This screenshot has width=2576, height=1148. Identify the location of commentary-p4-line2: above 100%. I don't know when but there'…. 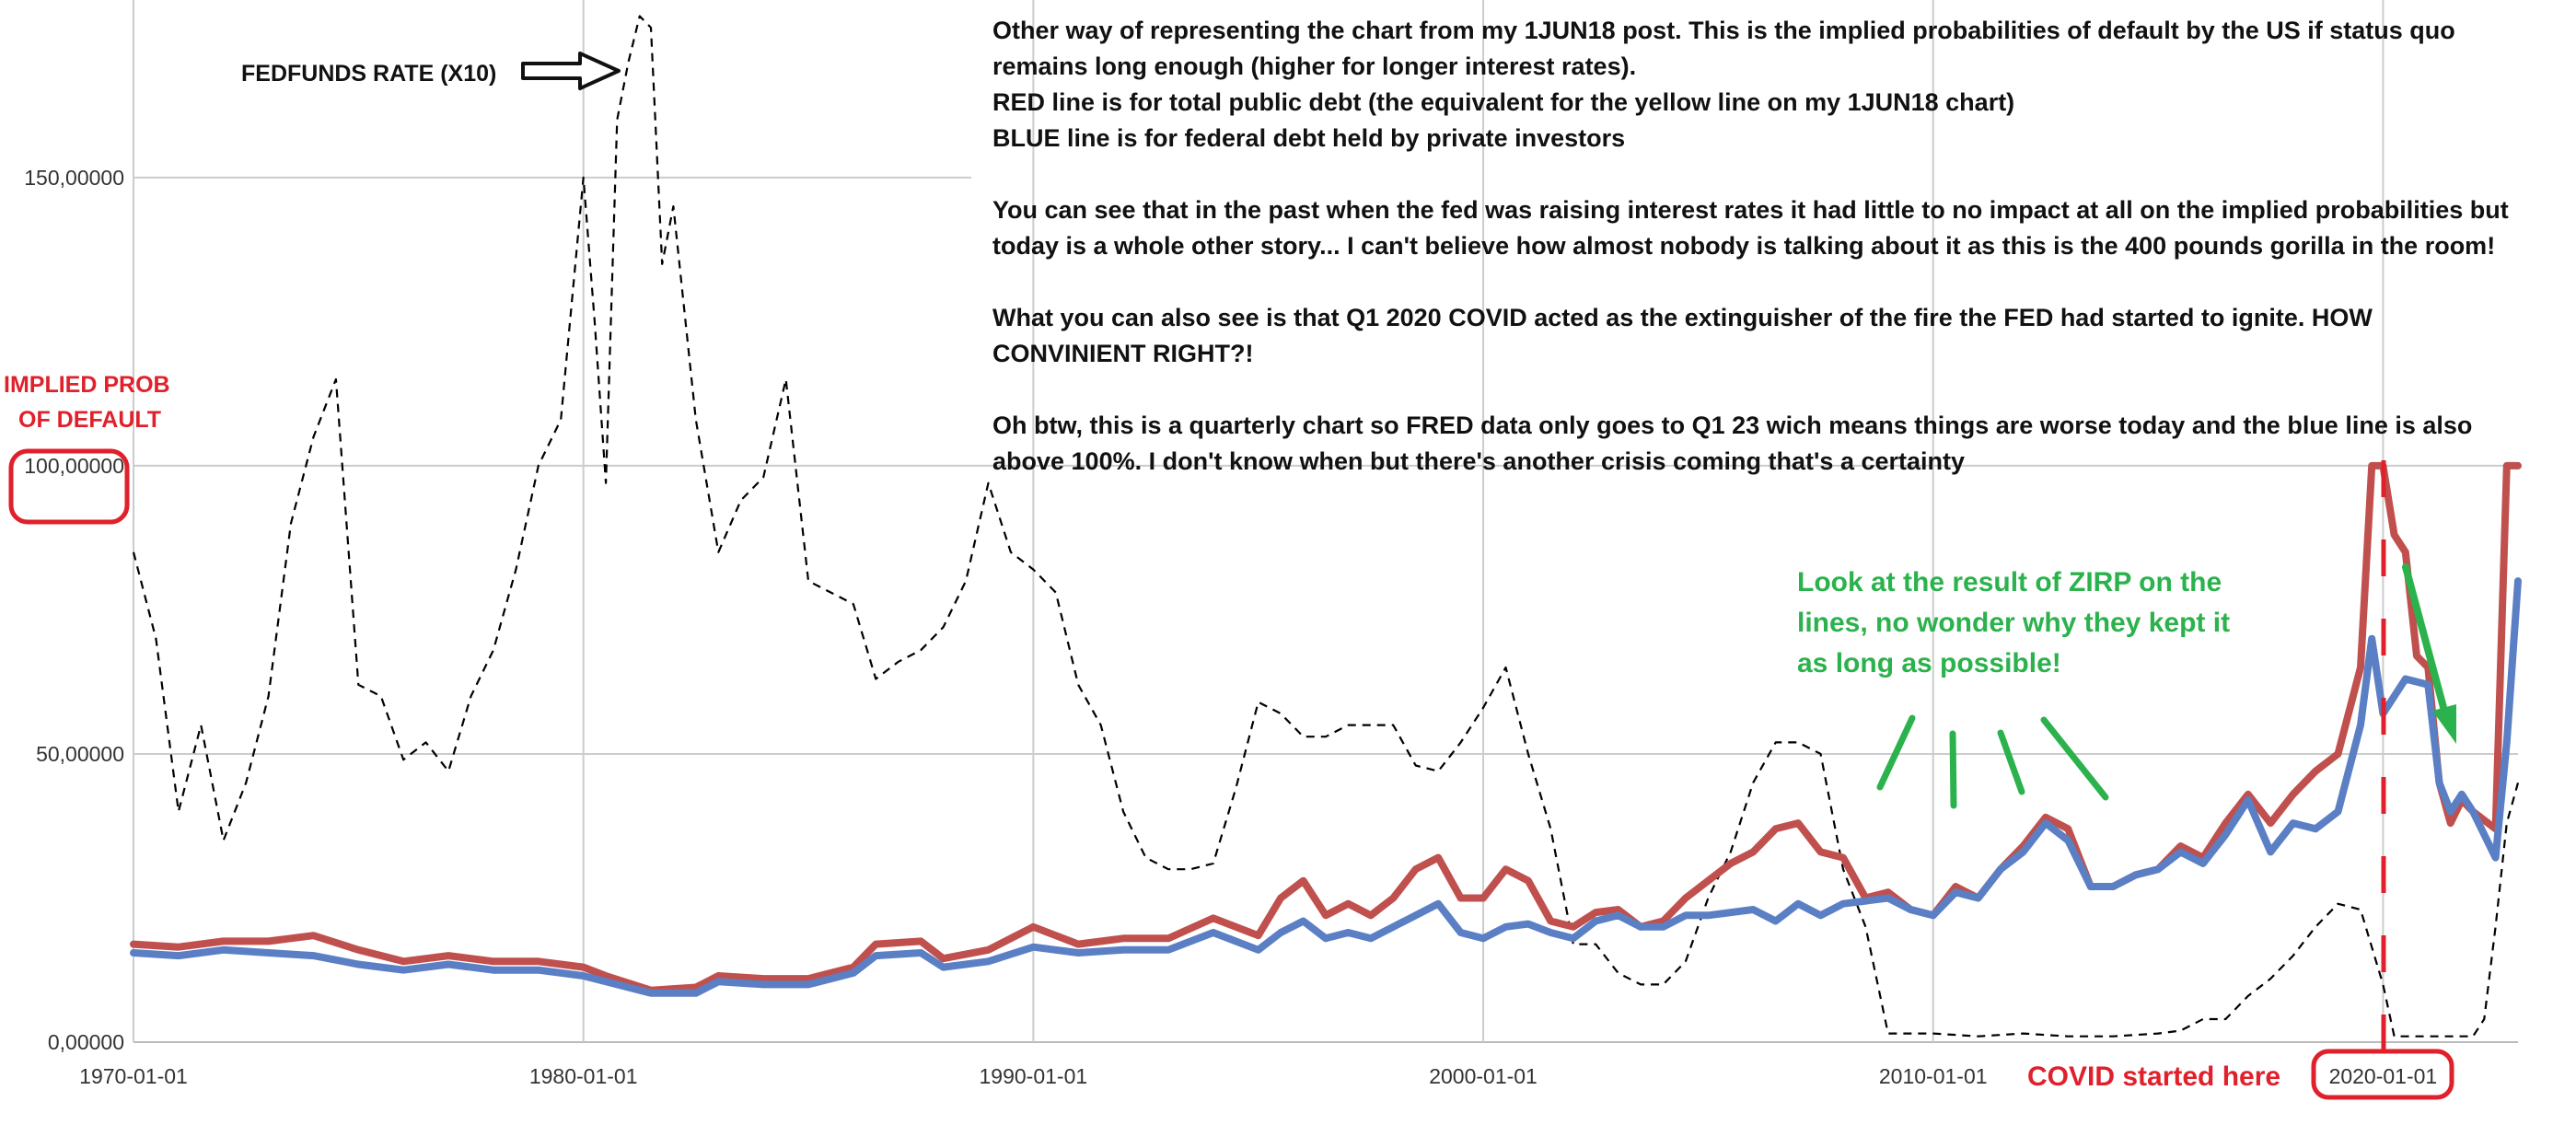
(1479, 461).